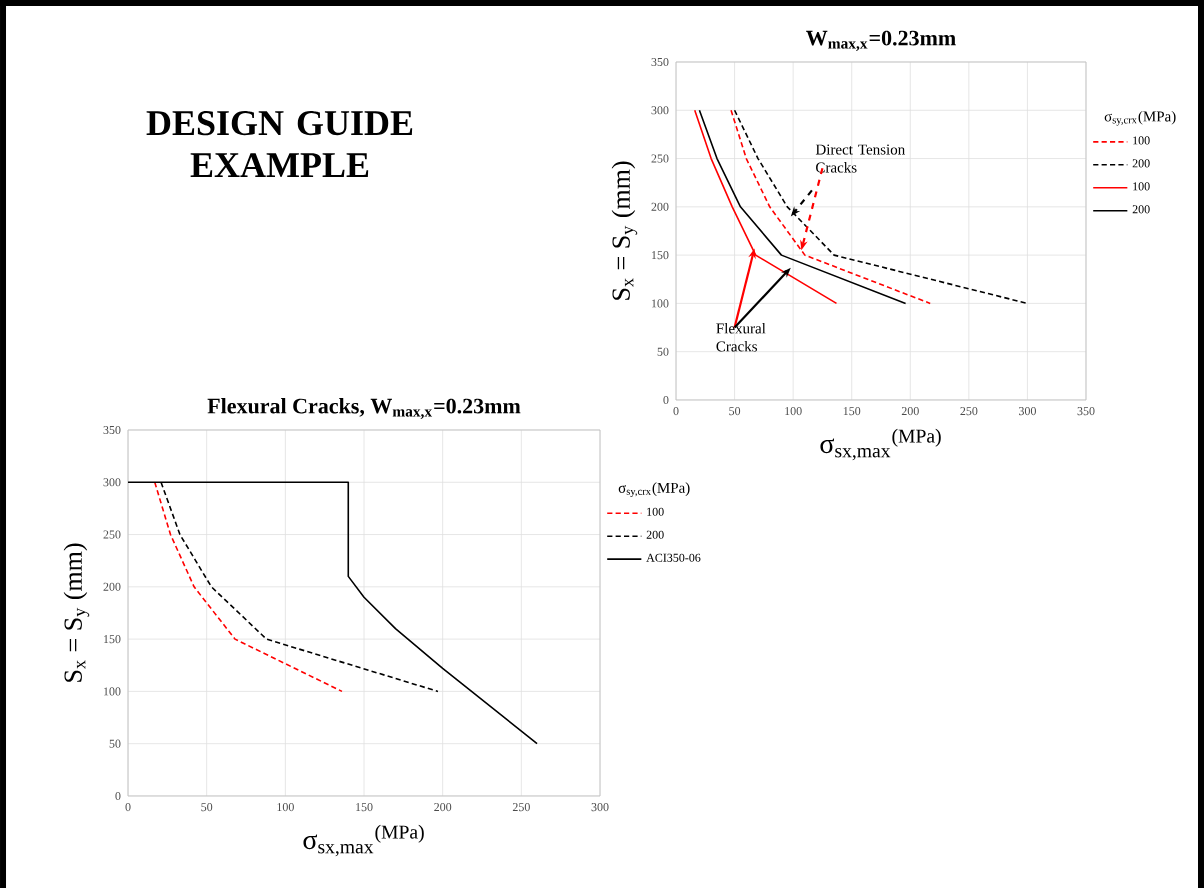 The image size is (1204, 888). Describe the element at coordinates (881, 40) in the screenshot. I see `chart-title: W$_{max,x}$=0.23mm` at that location.